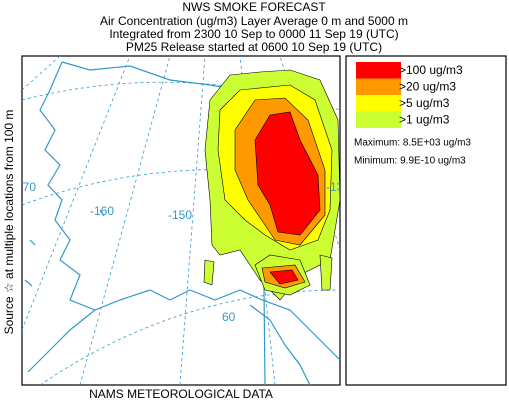  What do you see at coordinates (427, 87) in the screenshot?
I see `legend-label: >20 ug/m3` at bounding box center [427, 87].